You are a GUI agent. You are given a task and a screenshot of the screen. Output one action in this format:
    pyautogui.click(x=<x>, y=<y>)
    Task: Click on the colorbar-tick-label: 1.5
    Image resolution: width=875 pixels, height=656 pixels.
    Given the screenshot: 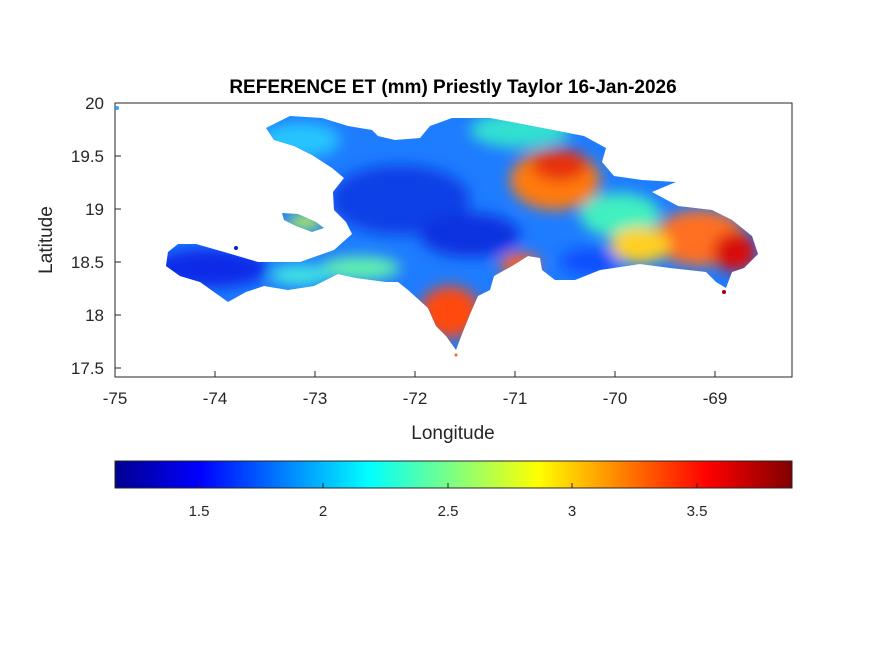 What is the action you would take?
    pyautogui.click(x=199, y=511)
    